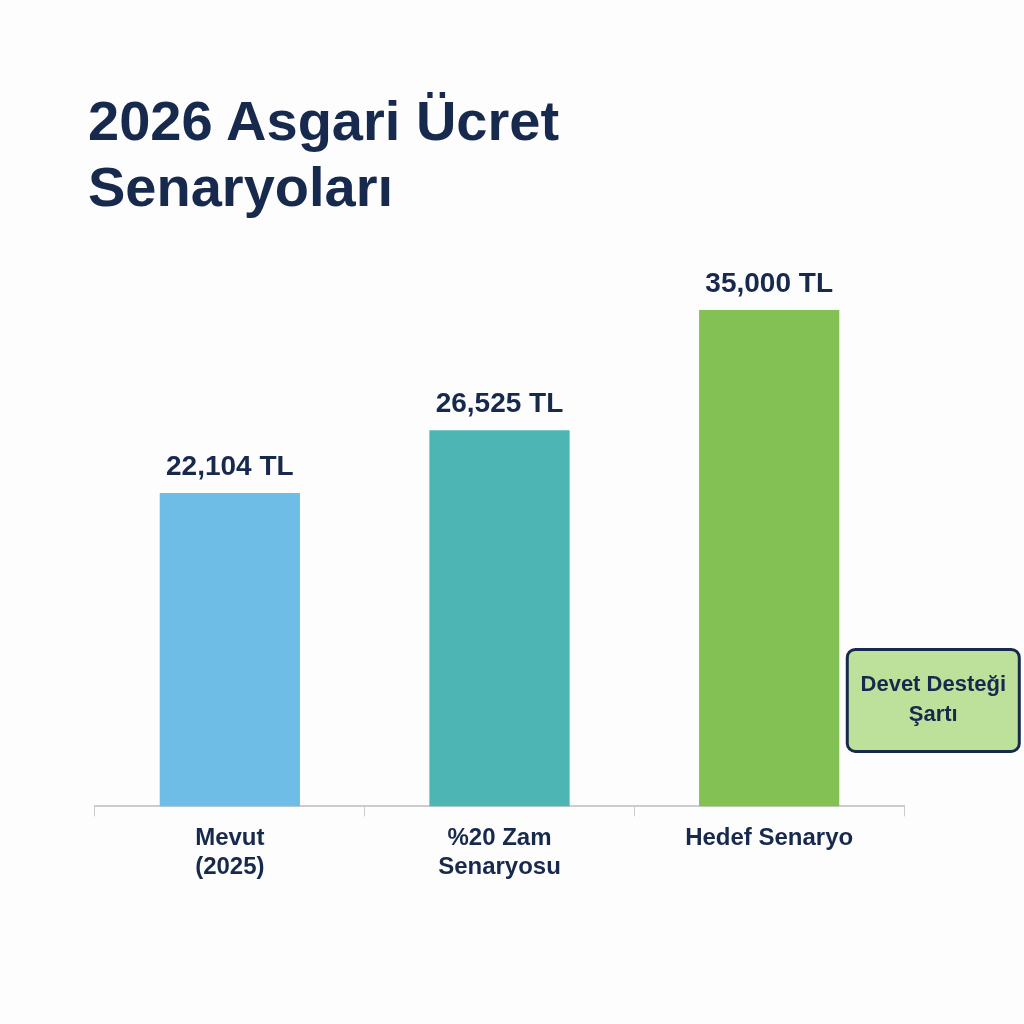 This screenshot has width=1024, height=1024. I want to click on data-label: 26,525 TL, so click(499, 402).